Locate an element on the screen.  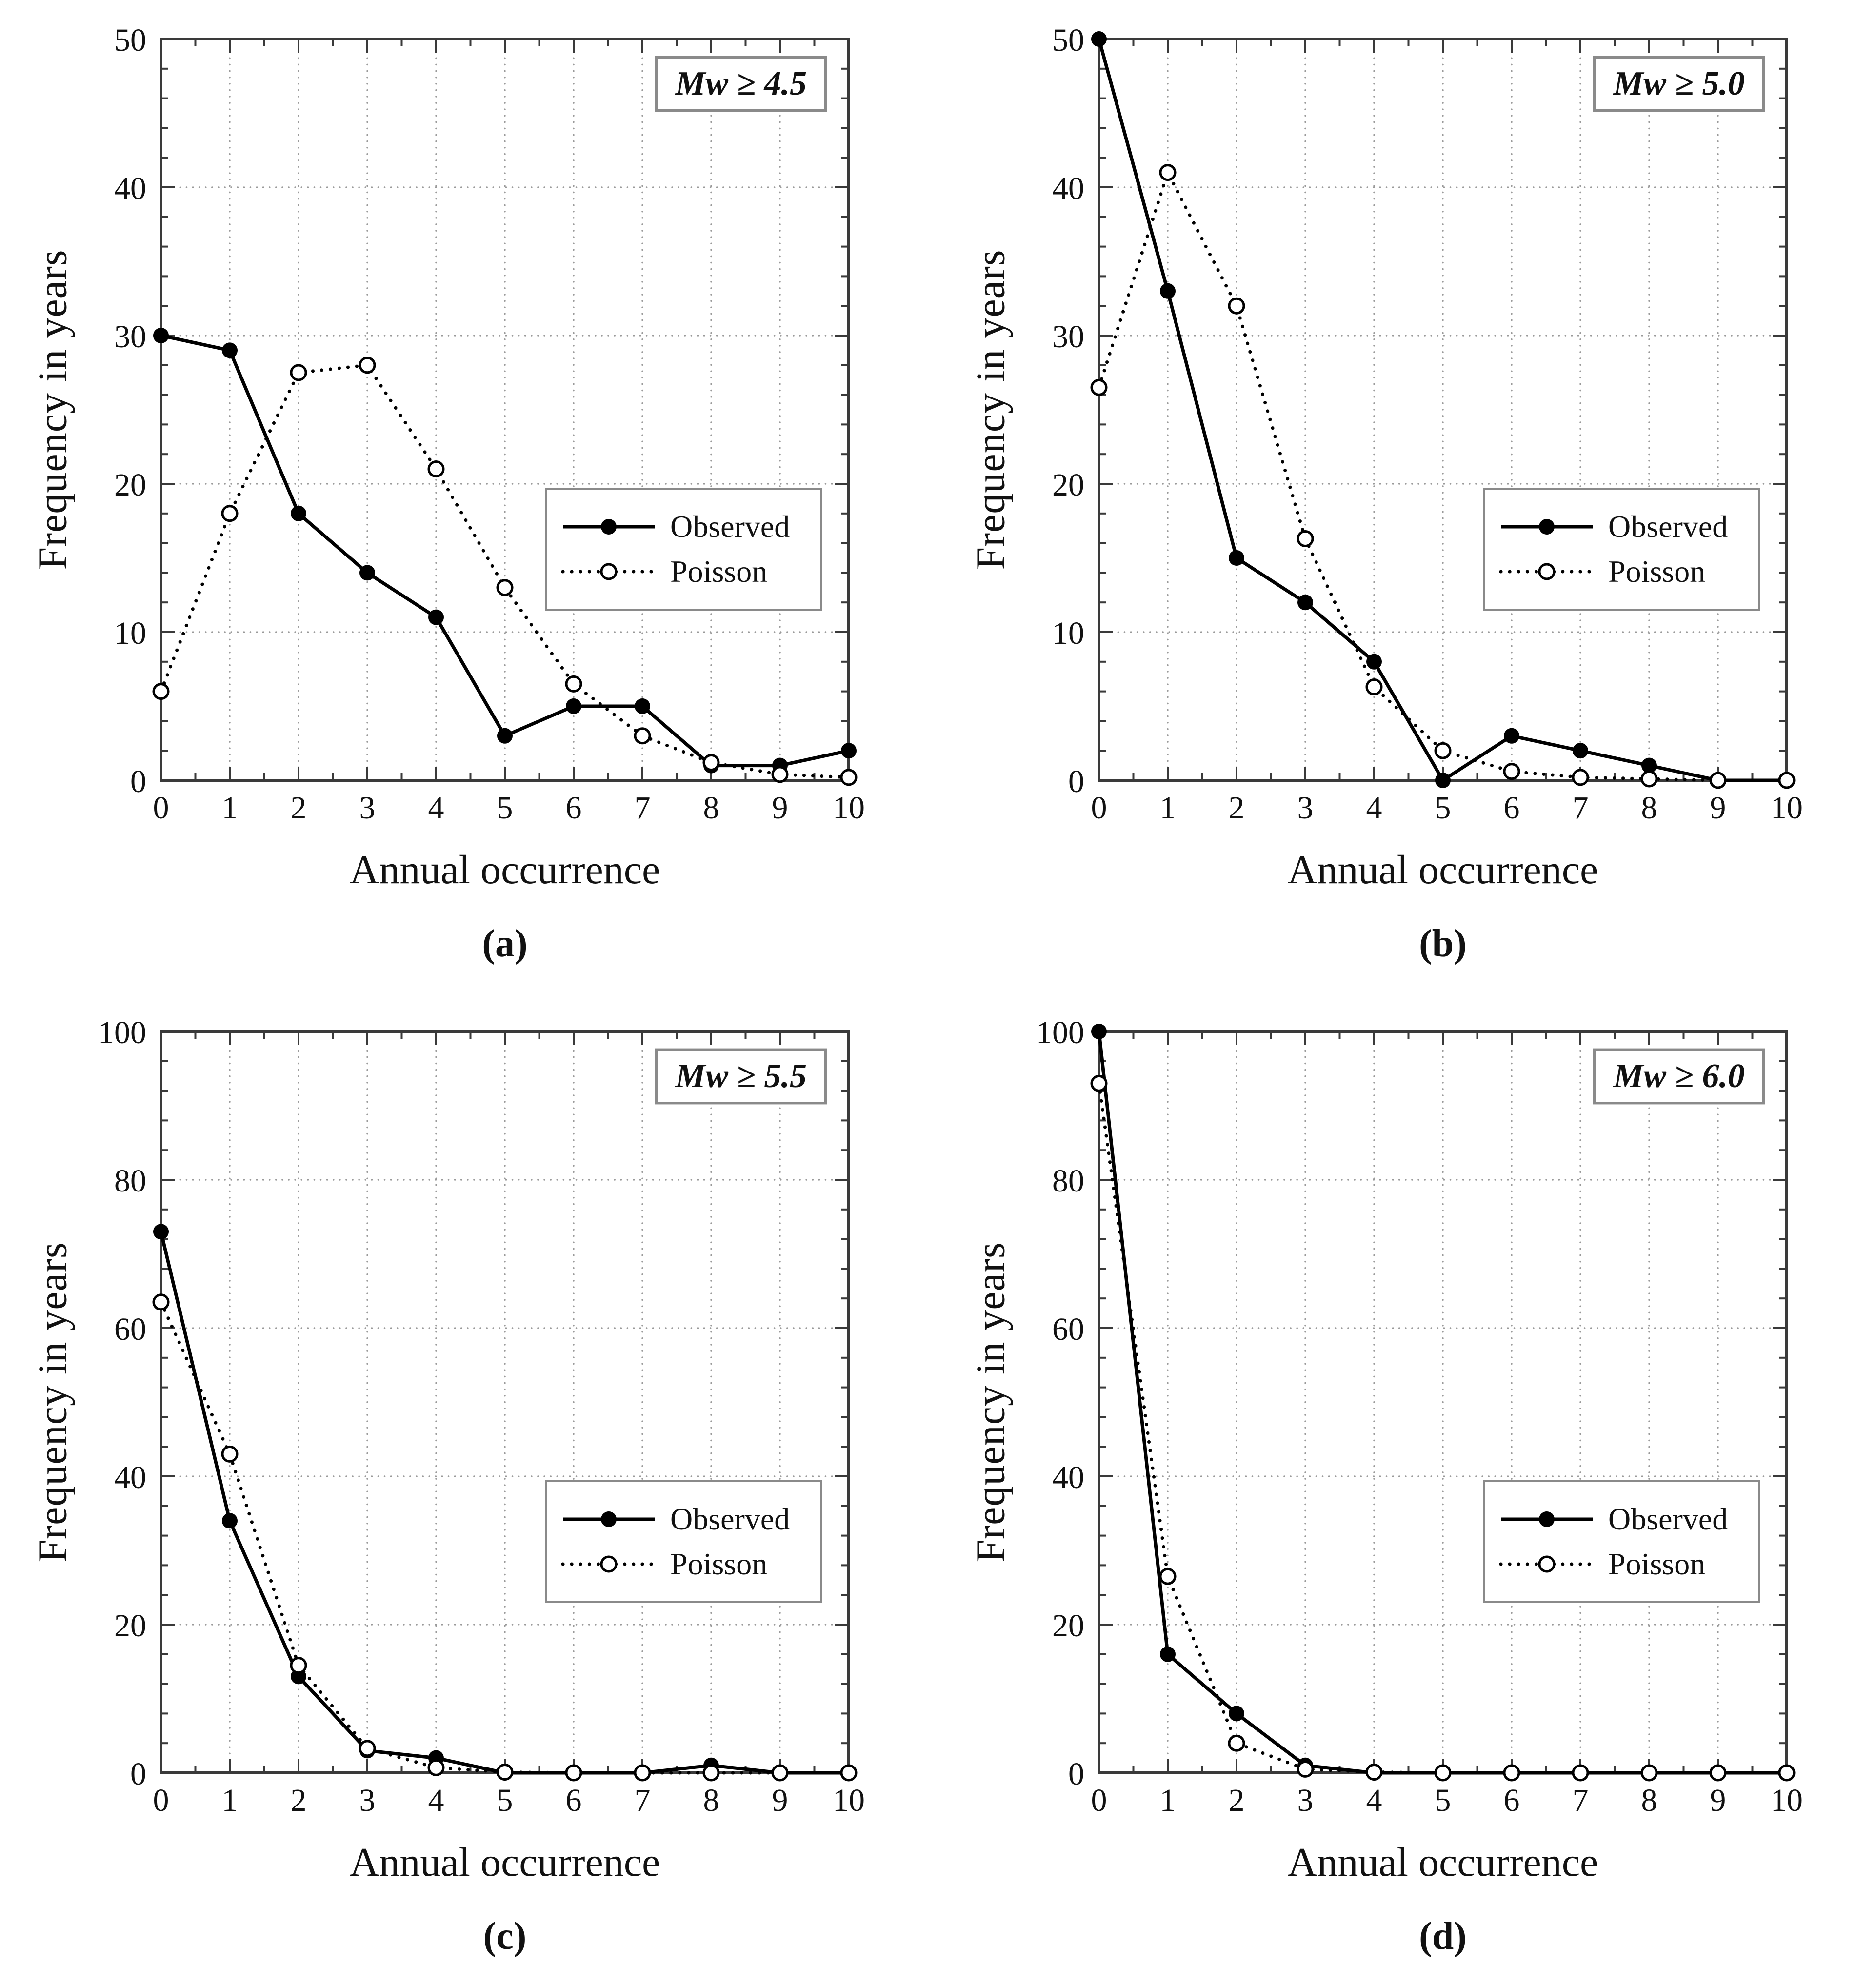
magnitude-threshold-badge: Mw ≥ 5.0 is located at coordinates (1679, 84).